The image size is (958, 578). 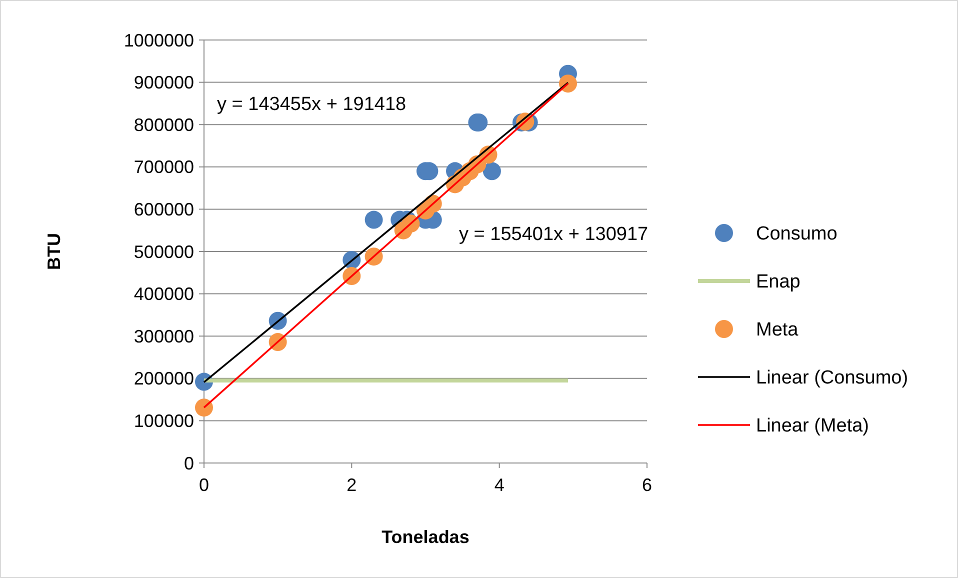 What do you see at coordinates (164, 336) in the screenshot?
I see `y-tick-label: 300000` at bounding box center [164, 336].